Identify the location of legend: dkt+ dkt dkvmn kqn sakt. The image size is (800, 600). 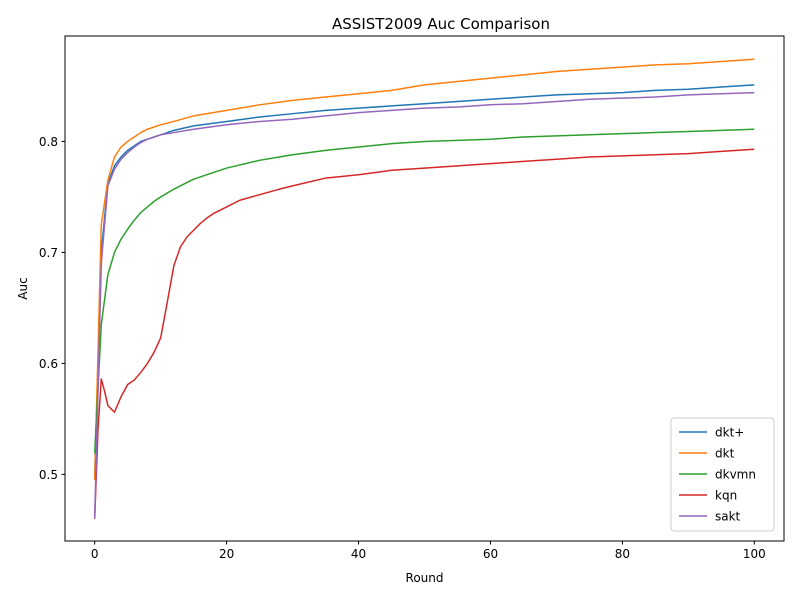
(722, 474).